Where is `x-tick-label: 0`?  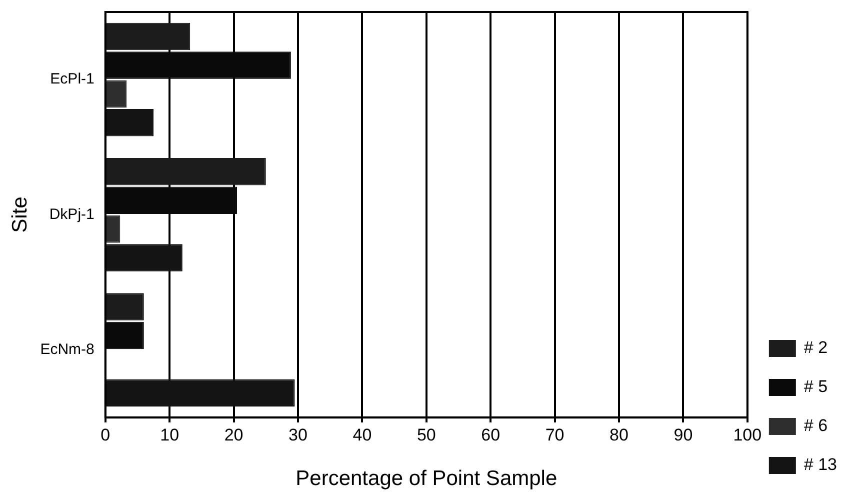
x-tick-label: 0 is located at coordinates (105, 434).